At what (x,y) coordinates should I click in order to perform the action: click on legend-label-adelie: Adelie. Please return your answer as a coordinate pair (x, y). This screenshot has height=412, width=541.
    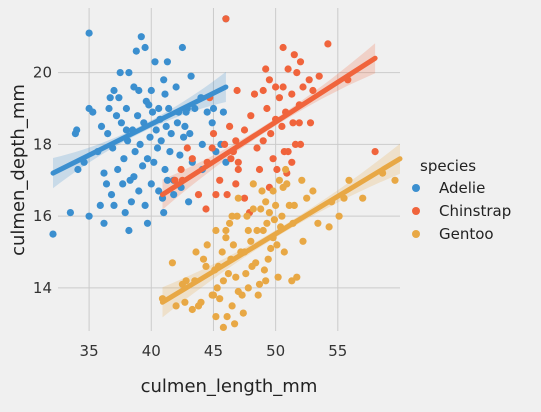
    Looking at the image, I should click on (462, 188).